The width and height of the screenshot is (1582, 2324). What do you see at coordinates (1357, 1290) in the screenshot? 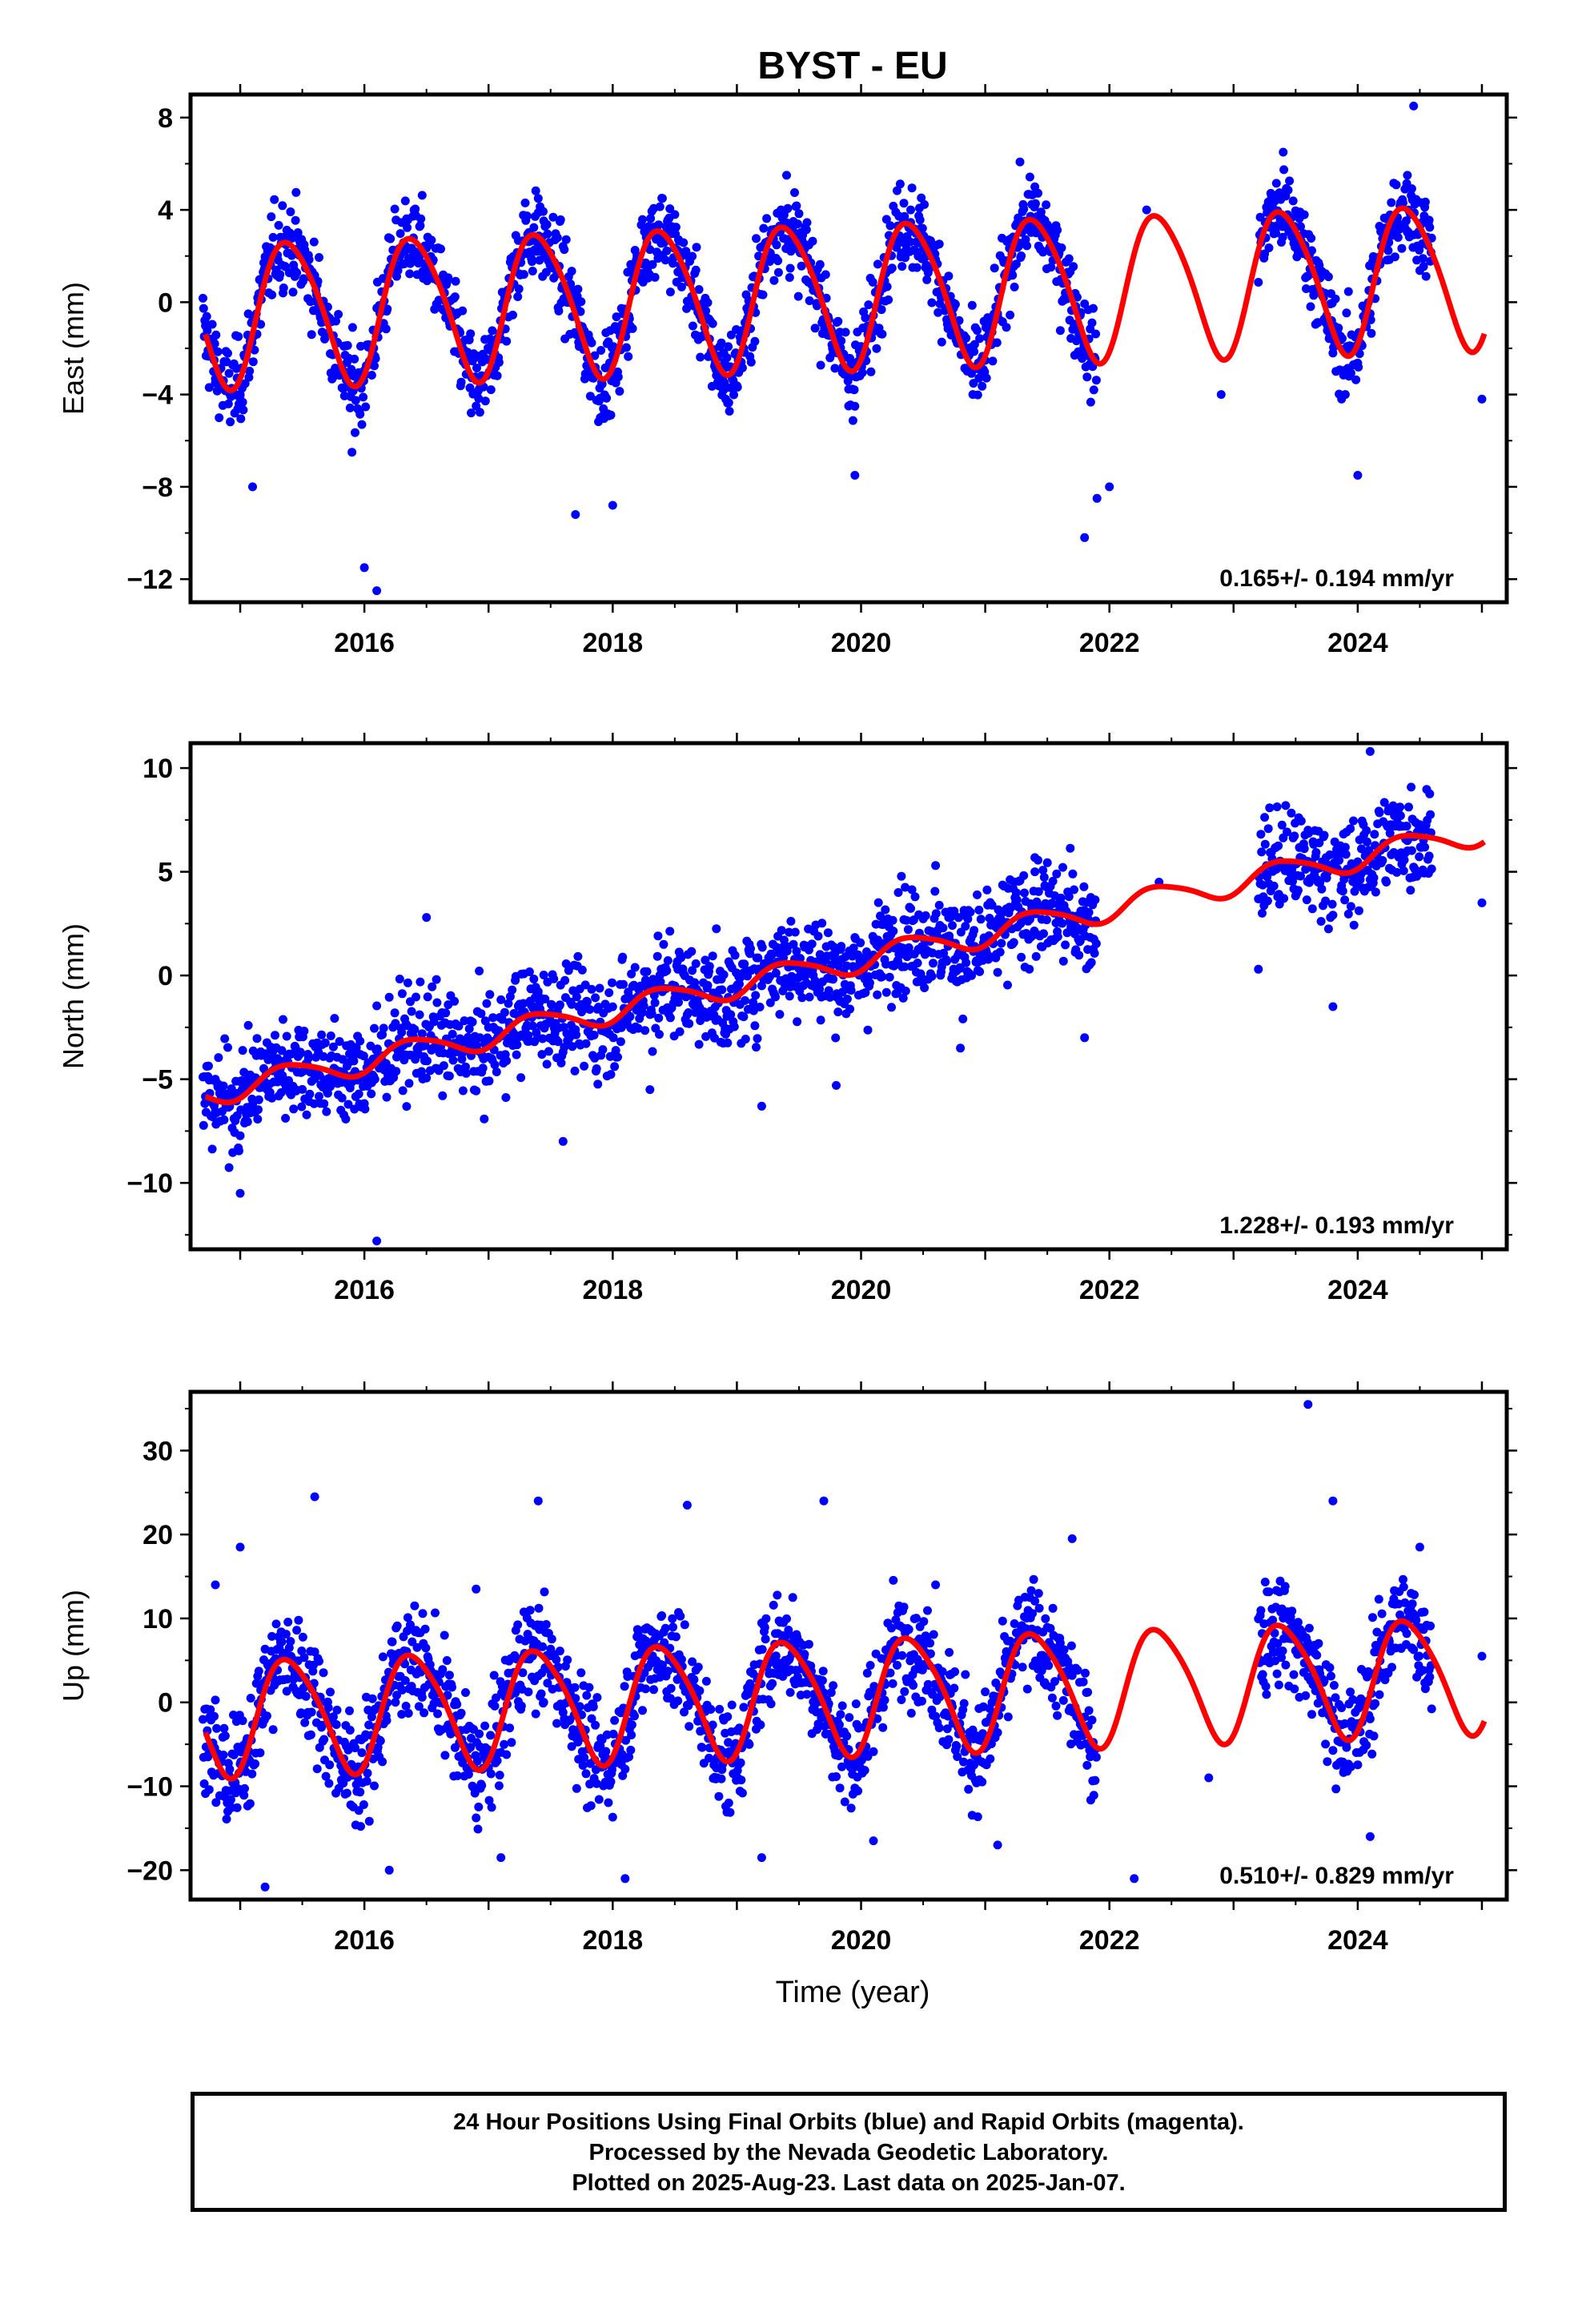
I see `north-x-tick-label: 2024` at bounding box center [1357, 1290].